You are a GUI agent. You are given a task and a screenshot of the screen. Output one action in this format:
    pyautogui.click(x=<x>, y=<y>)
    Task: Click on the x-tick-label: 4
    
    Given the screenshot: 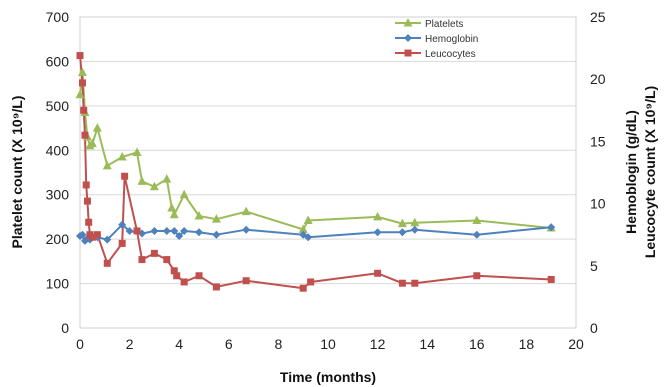 What is the action you would take?
    pyautogui.click(x=179, y=344)
    